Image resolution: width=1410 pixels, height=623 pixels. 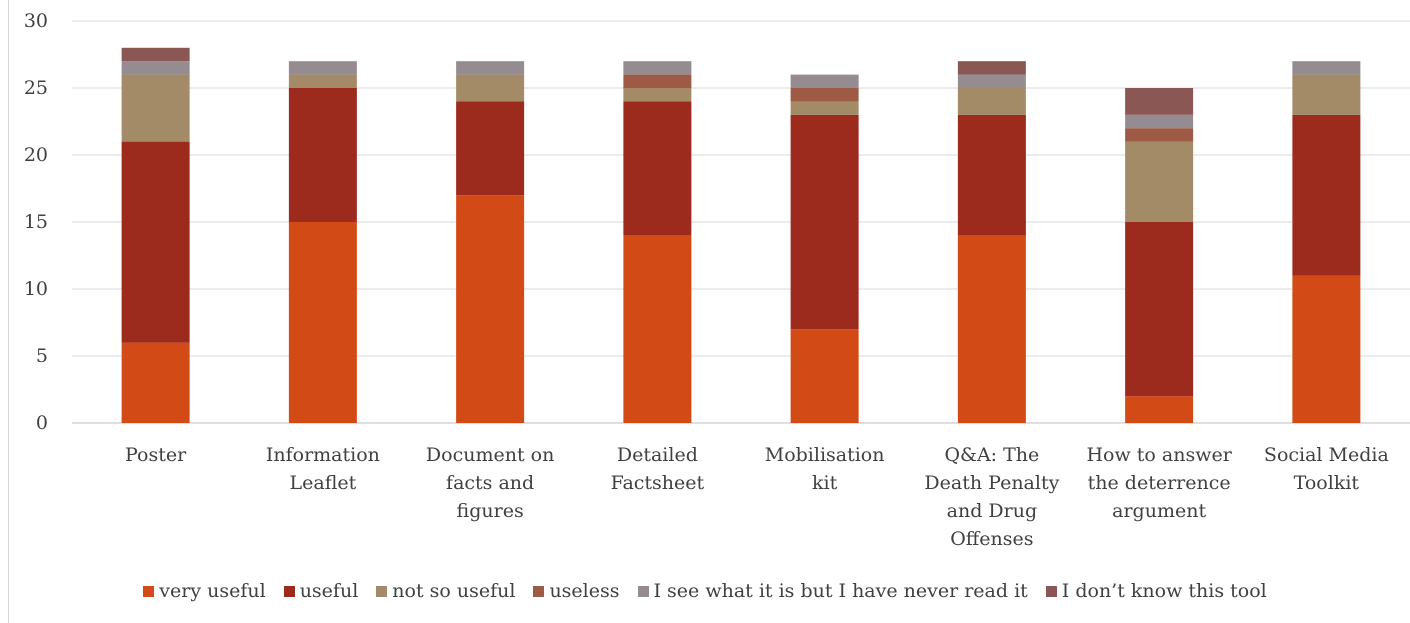 What do you see at coordinates (329, 591) in the screenshot?
I see `legend-label: useful` at bounding box center [329, 591].